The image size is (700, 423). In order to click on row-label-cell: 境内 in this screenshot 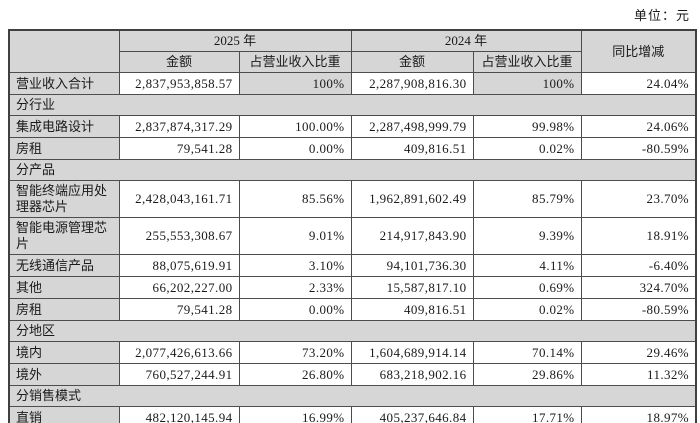, I will do `click(64, 352)`.